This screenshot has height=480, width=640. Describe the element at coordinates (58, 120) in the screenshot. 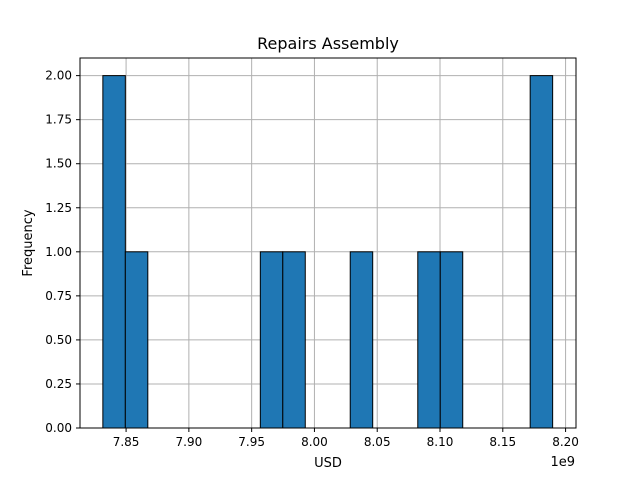

I see `y-tick-label: 1.75` at that location.